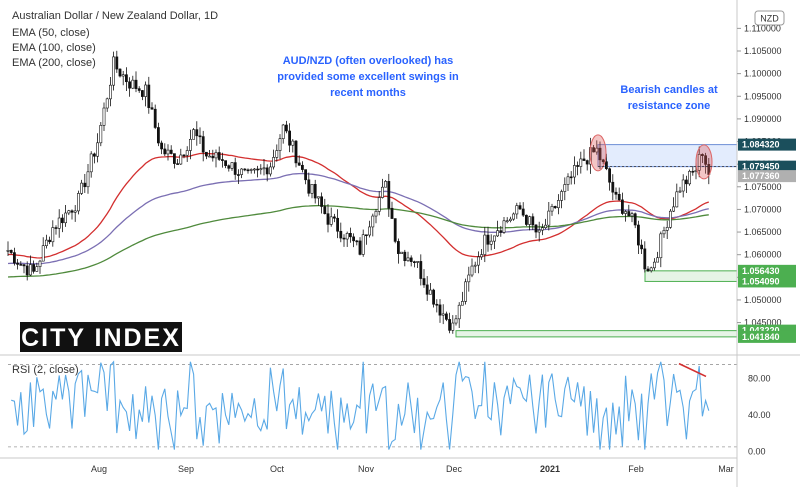 This screenshot has width=800, height=487. I want to click on price-tag: 1.054090, so click(767, 281).